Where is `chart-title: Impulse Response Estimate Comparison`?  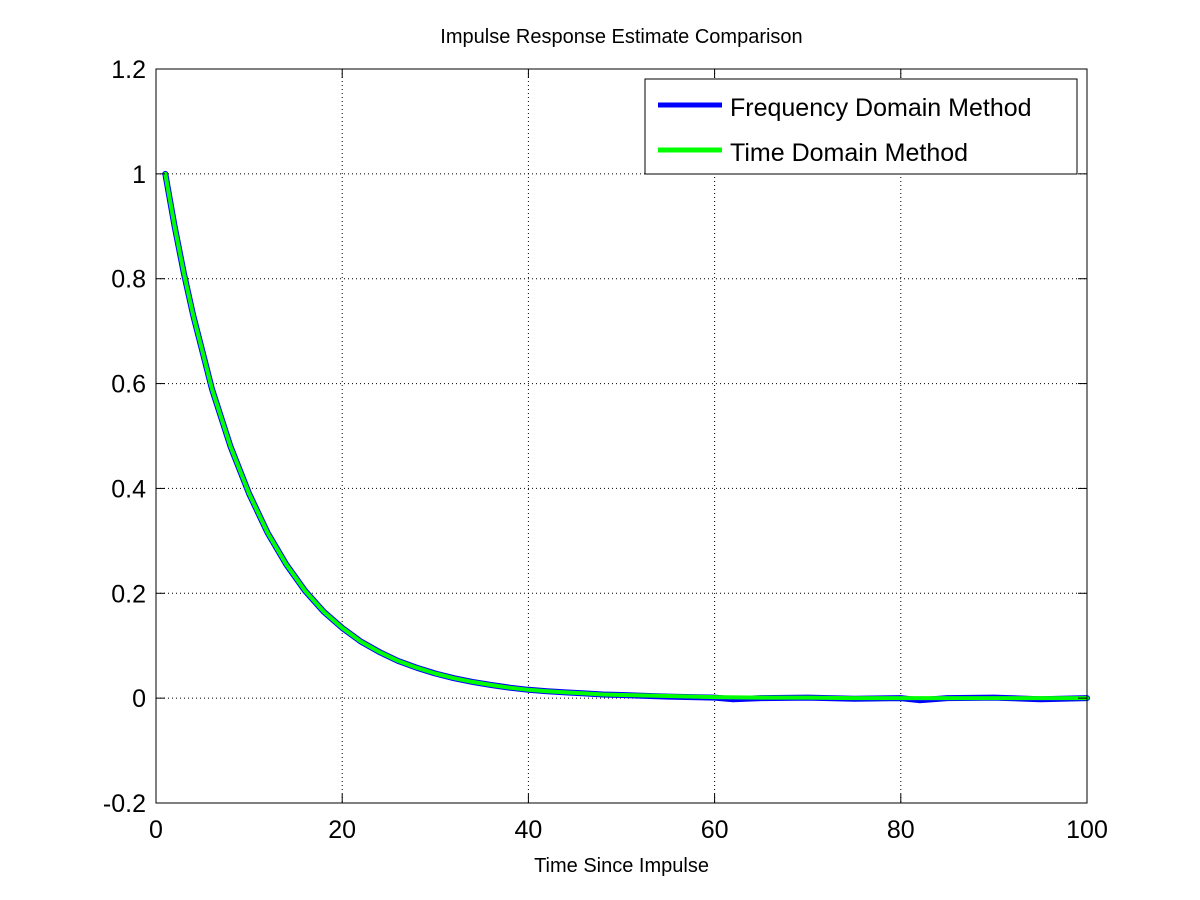 chart-title: Impulse Response Estimate Comparison is located at coordinates (621, 37).